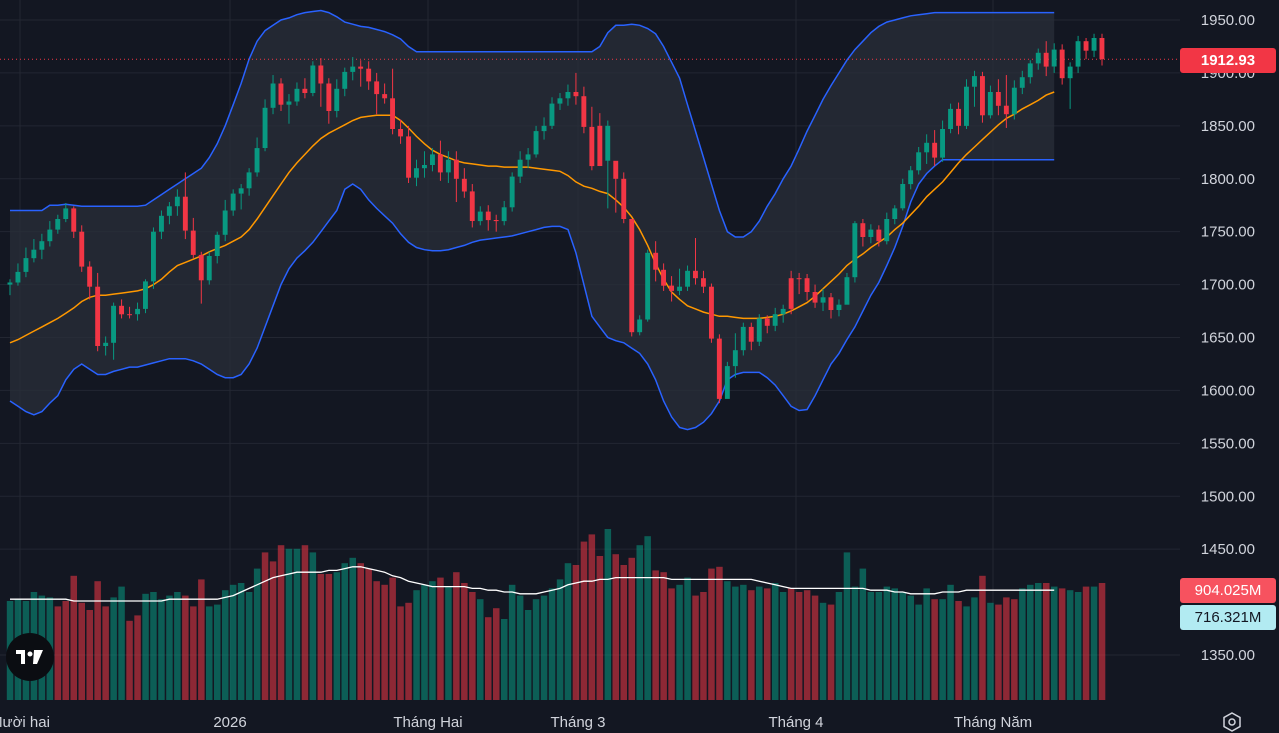 Image resolution: width=1279 pixels, height=733 pixels. I want to click on tradingview-logo, so click(30, 657).